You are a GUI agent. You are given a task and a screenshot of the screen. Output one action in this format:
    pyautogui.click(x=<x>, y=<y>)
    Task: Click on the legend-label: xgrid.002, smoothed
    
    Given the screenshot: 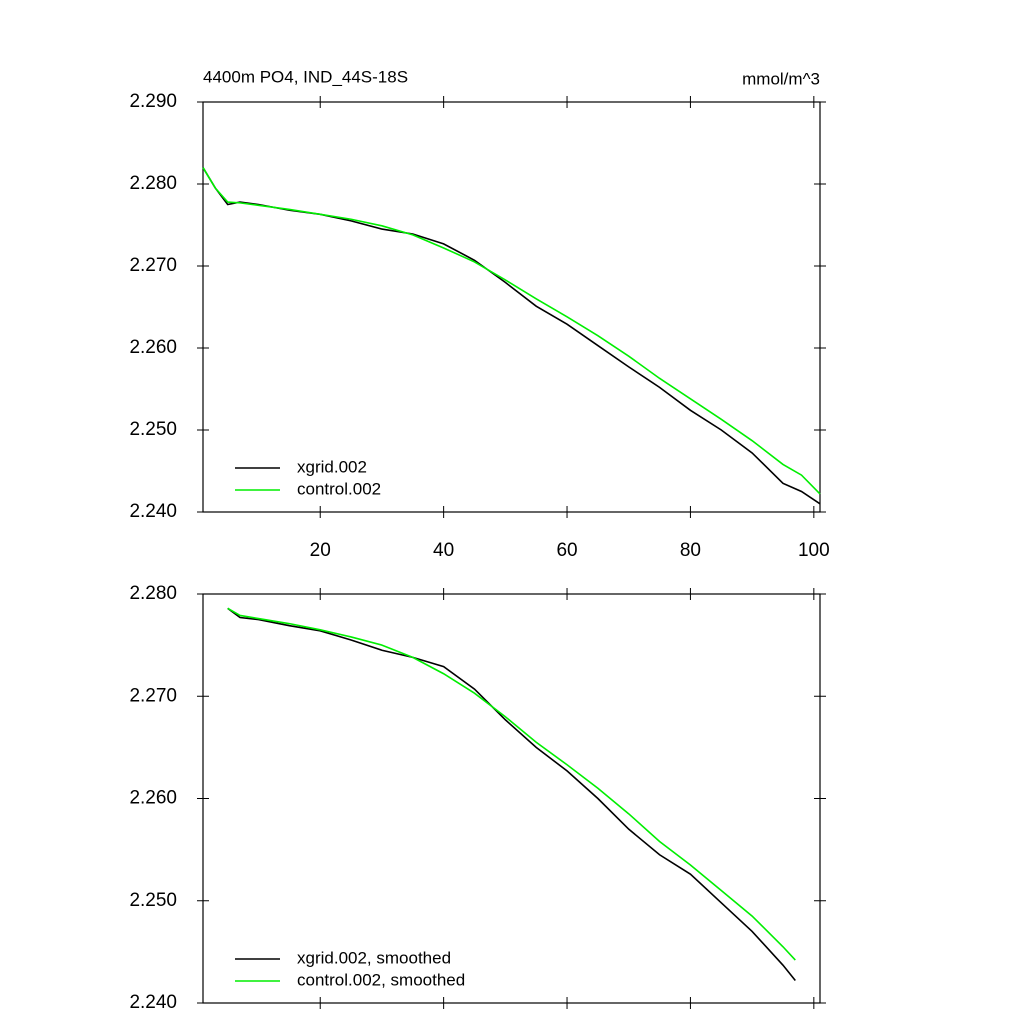 What is the action you would take?
    pyautogui.click(x=374, y=957)
    